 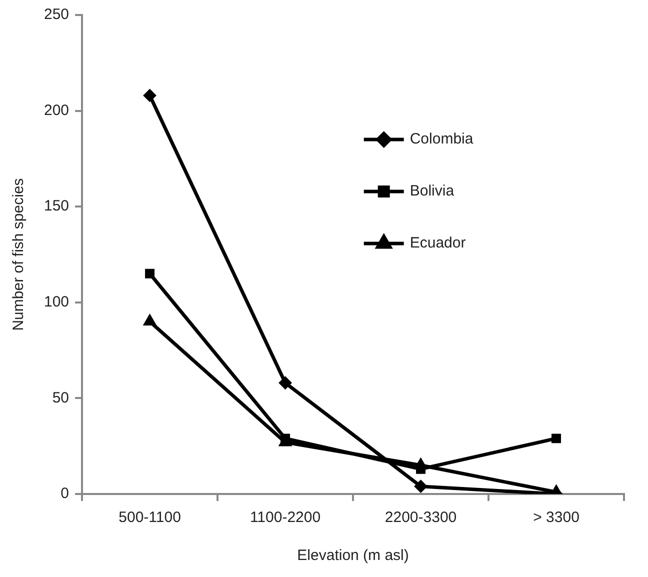 I want to click on y-tick-label: 0, so click(x=65, y=493).